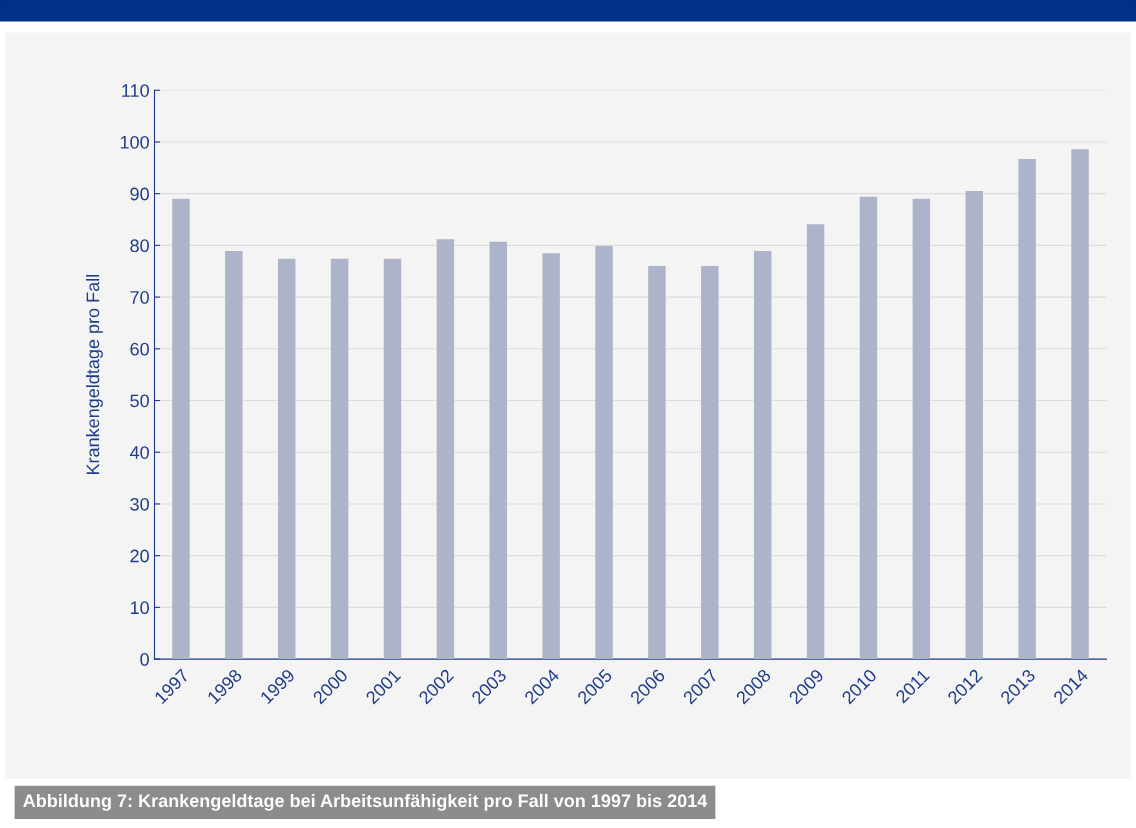 The width and height of the screenshot is (1136, 828). Describe the element at coordinates (94, 374) in the screenshot. I see `y-axis-title: Krankengeldtage pro Fall` at that location.